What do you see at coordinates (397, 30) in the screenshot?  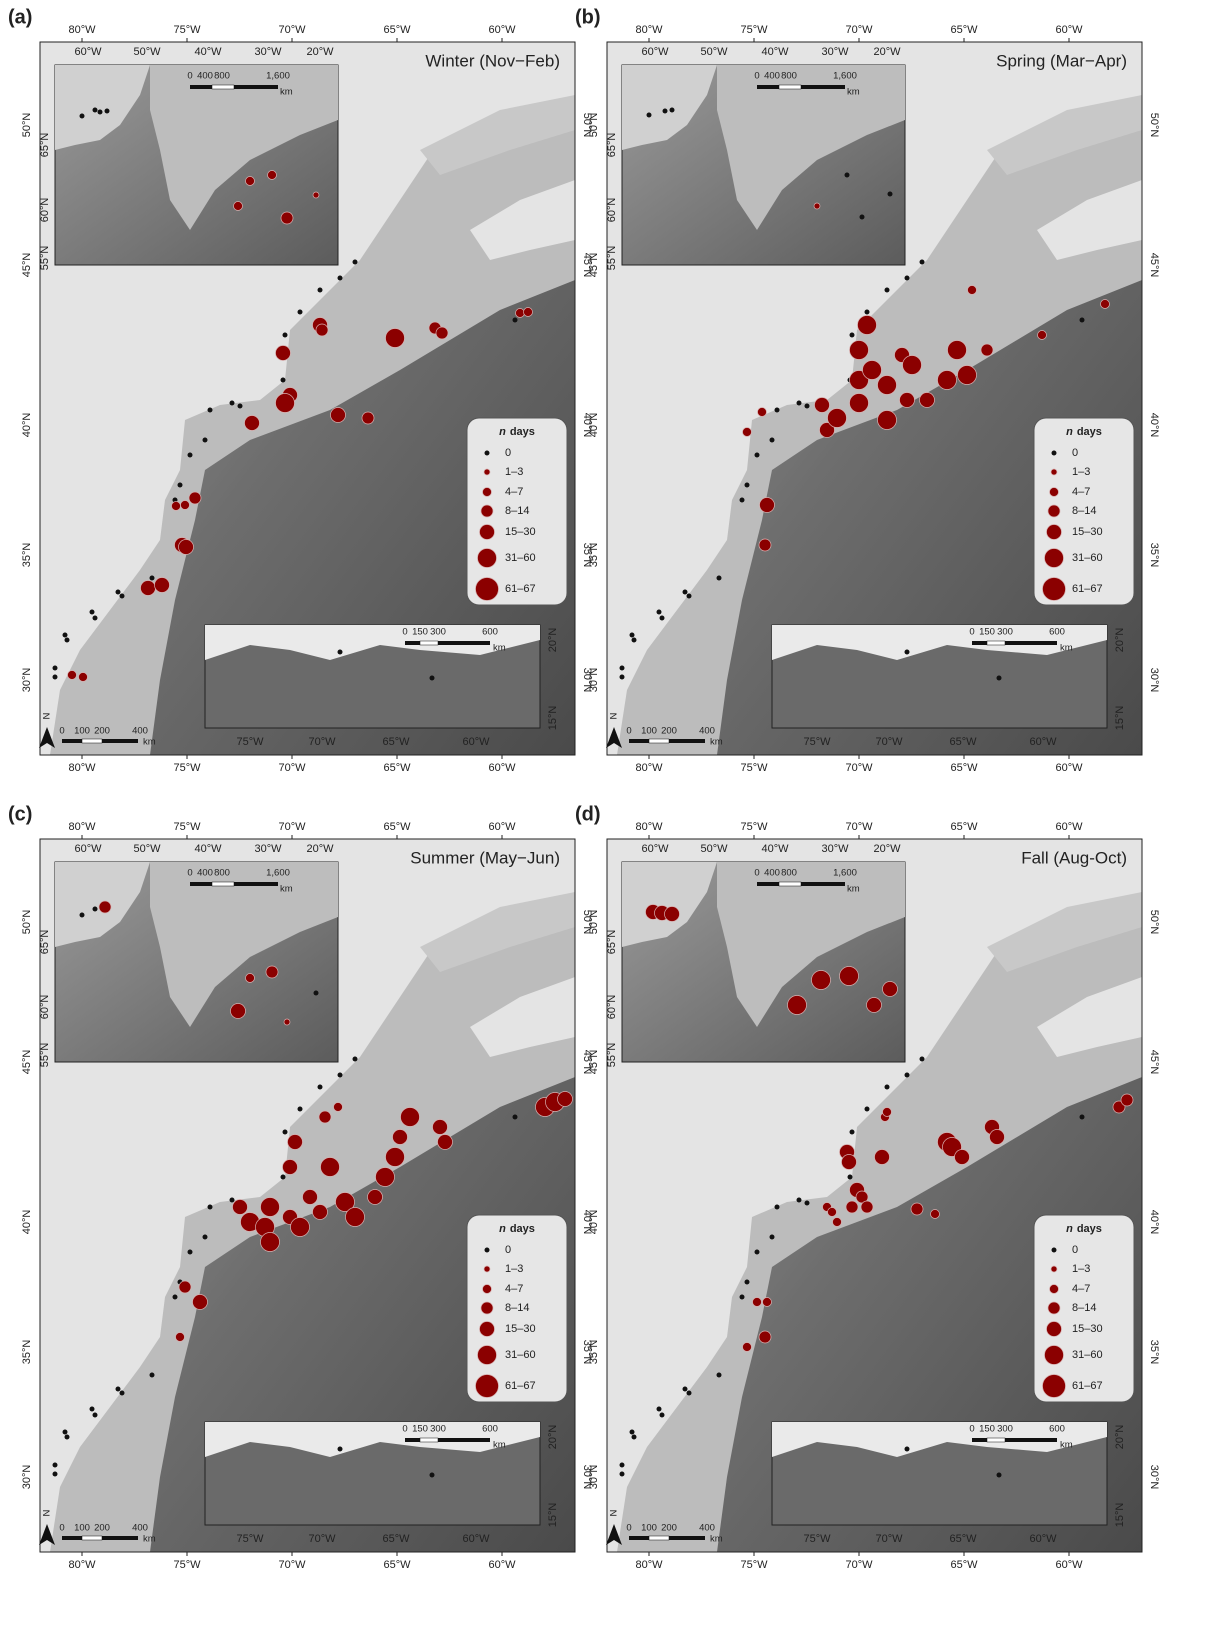 I see `lon-label: 65°W` at bounding box center [397, 30].